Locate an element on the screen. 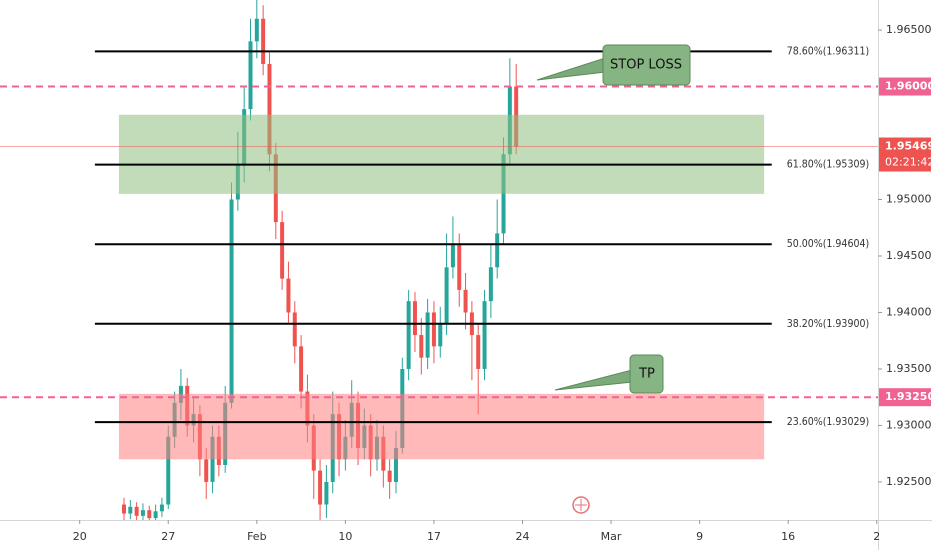  fib-label: 61.80%(1.95309) is located at coordinates (828, 165).